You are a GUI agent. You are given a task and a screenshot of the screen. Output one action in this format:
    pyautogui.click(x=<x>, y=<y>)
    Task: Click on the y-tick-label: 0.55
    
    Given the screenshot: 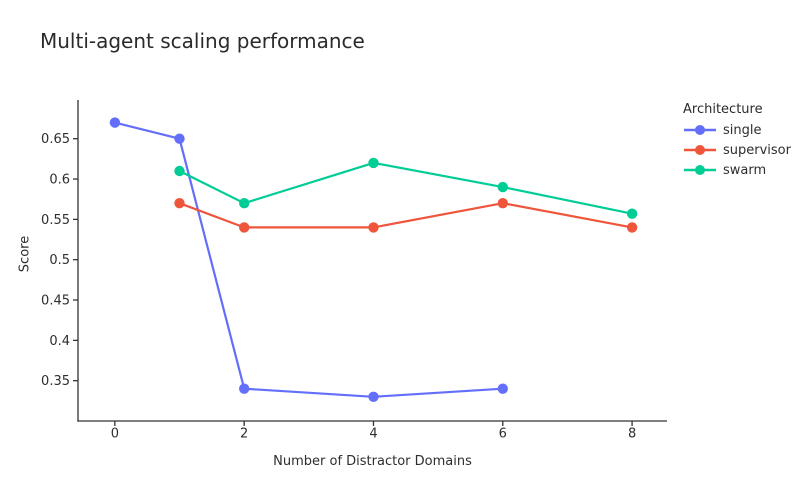 What is the action you would take?
    pyautogui.click(x=55, y=220)
    